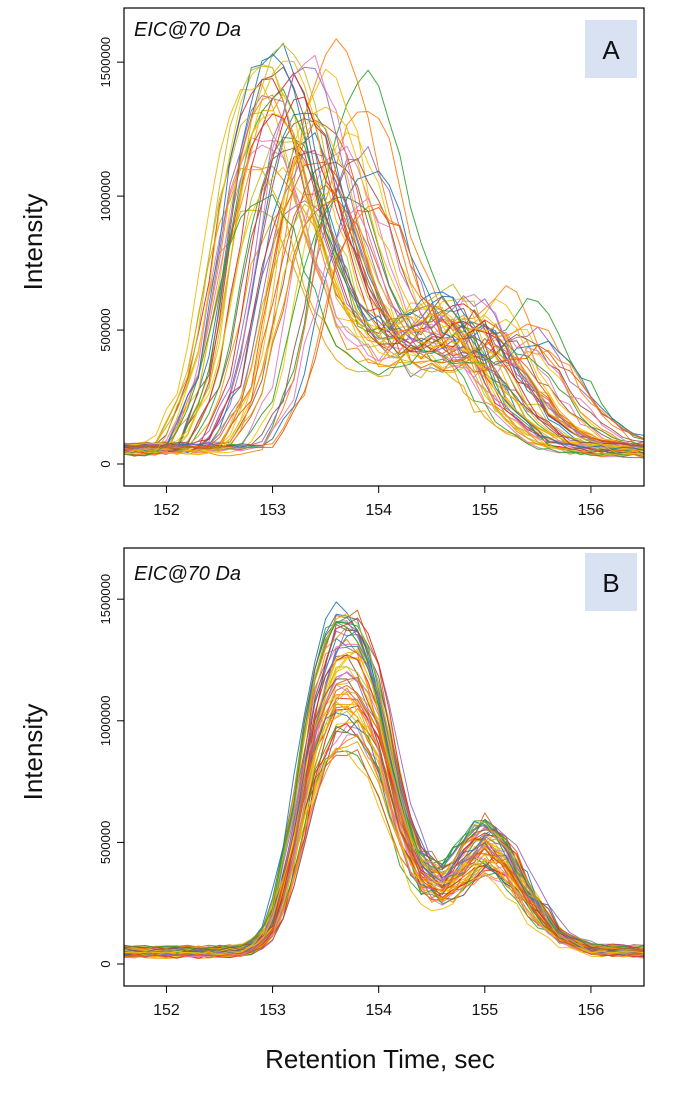 This screenshot has width=698, height=1103. Describe the element at coordinates (166, 1010) in the screenshot. I see `panel-b-x-tick-label: 152` at that location.